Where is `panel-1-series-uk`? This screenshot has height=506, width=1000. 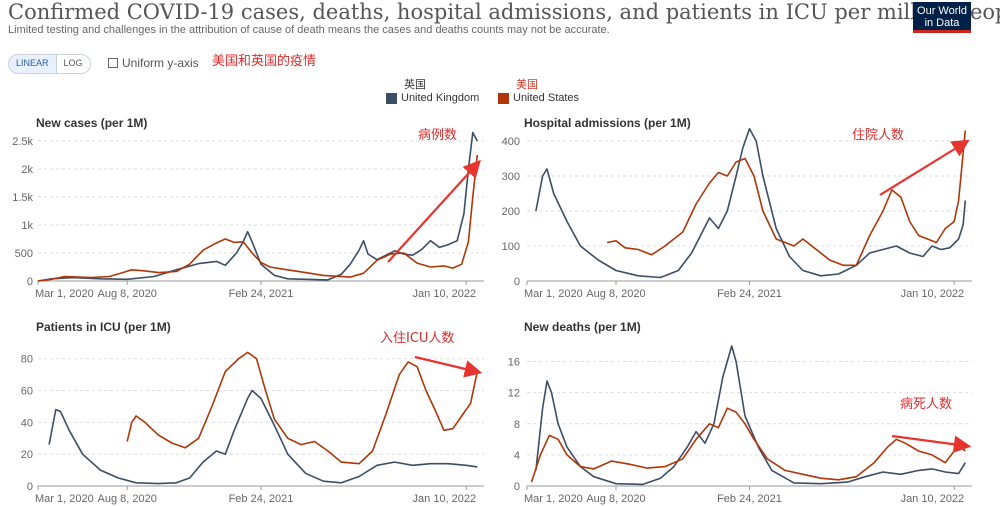
panel-1-series-uk is located at coordinates (751, 203).